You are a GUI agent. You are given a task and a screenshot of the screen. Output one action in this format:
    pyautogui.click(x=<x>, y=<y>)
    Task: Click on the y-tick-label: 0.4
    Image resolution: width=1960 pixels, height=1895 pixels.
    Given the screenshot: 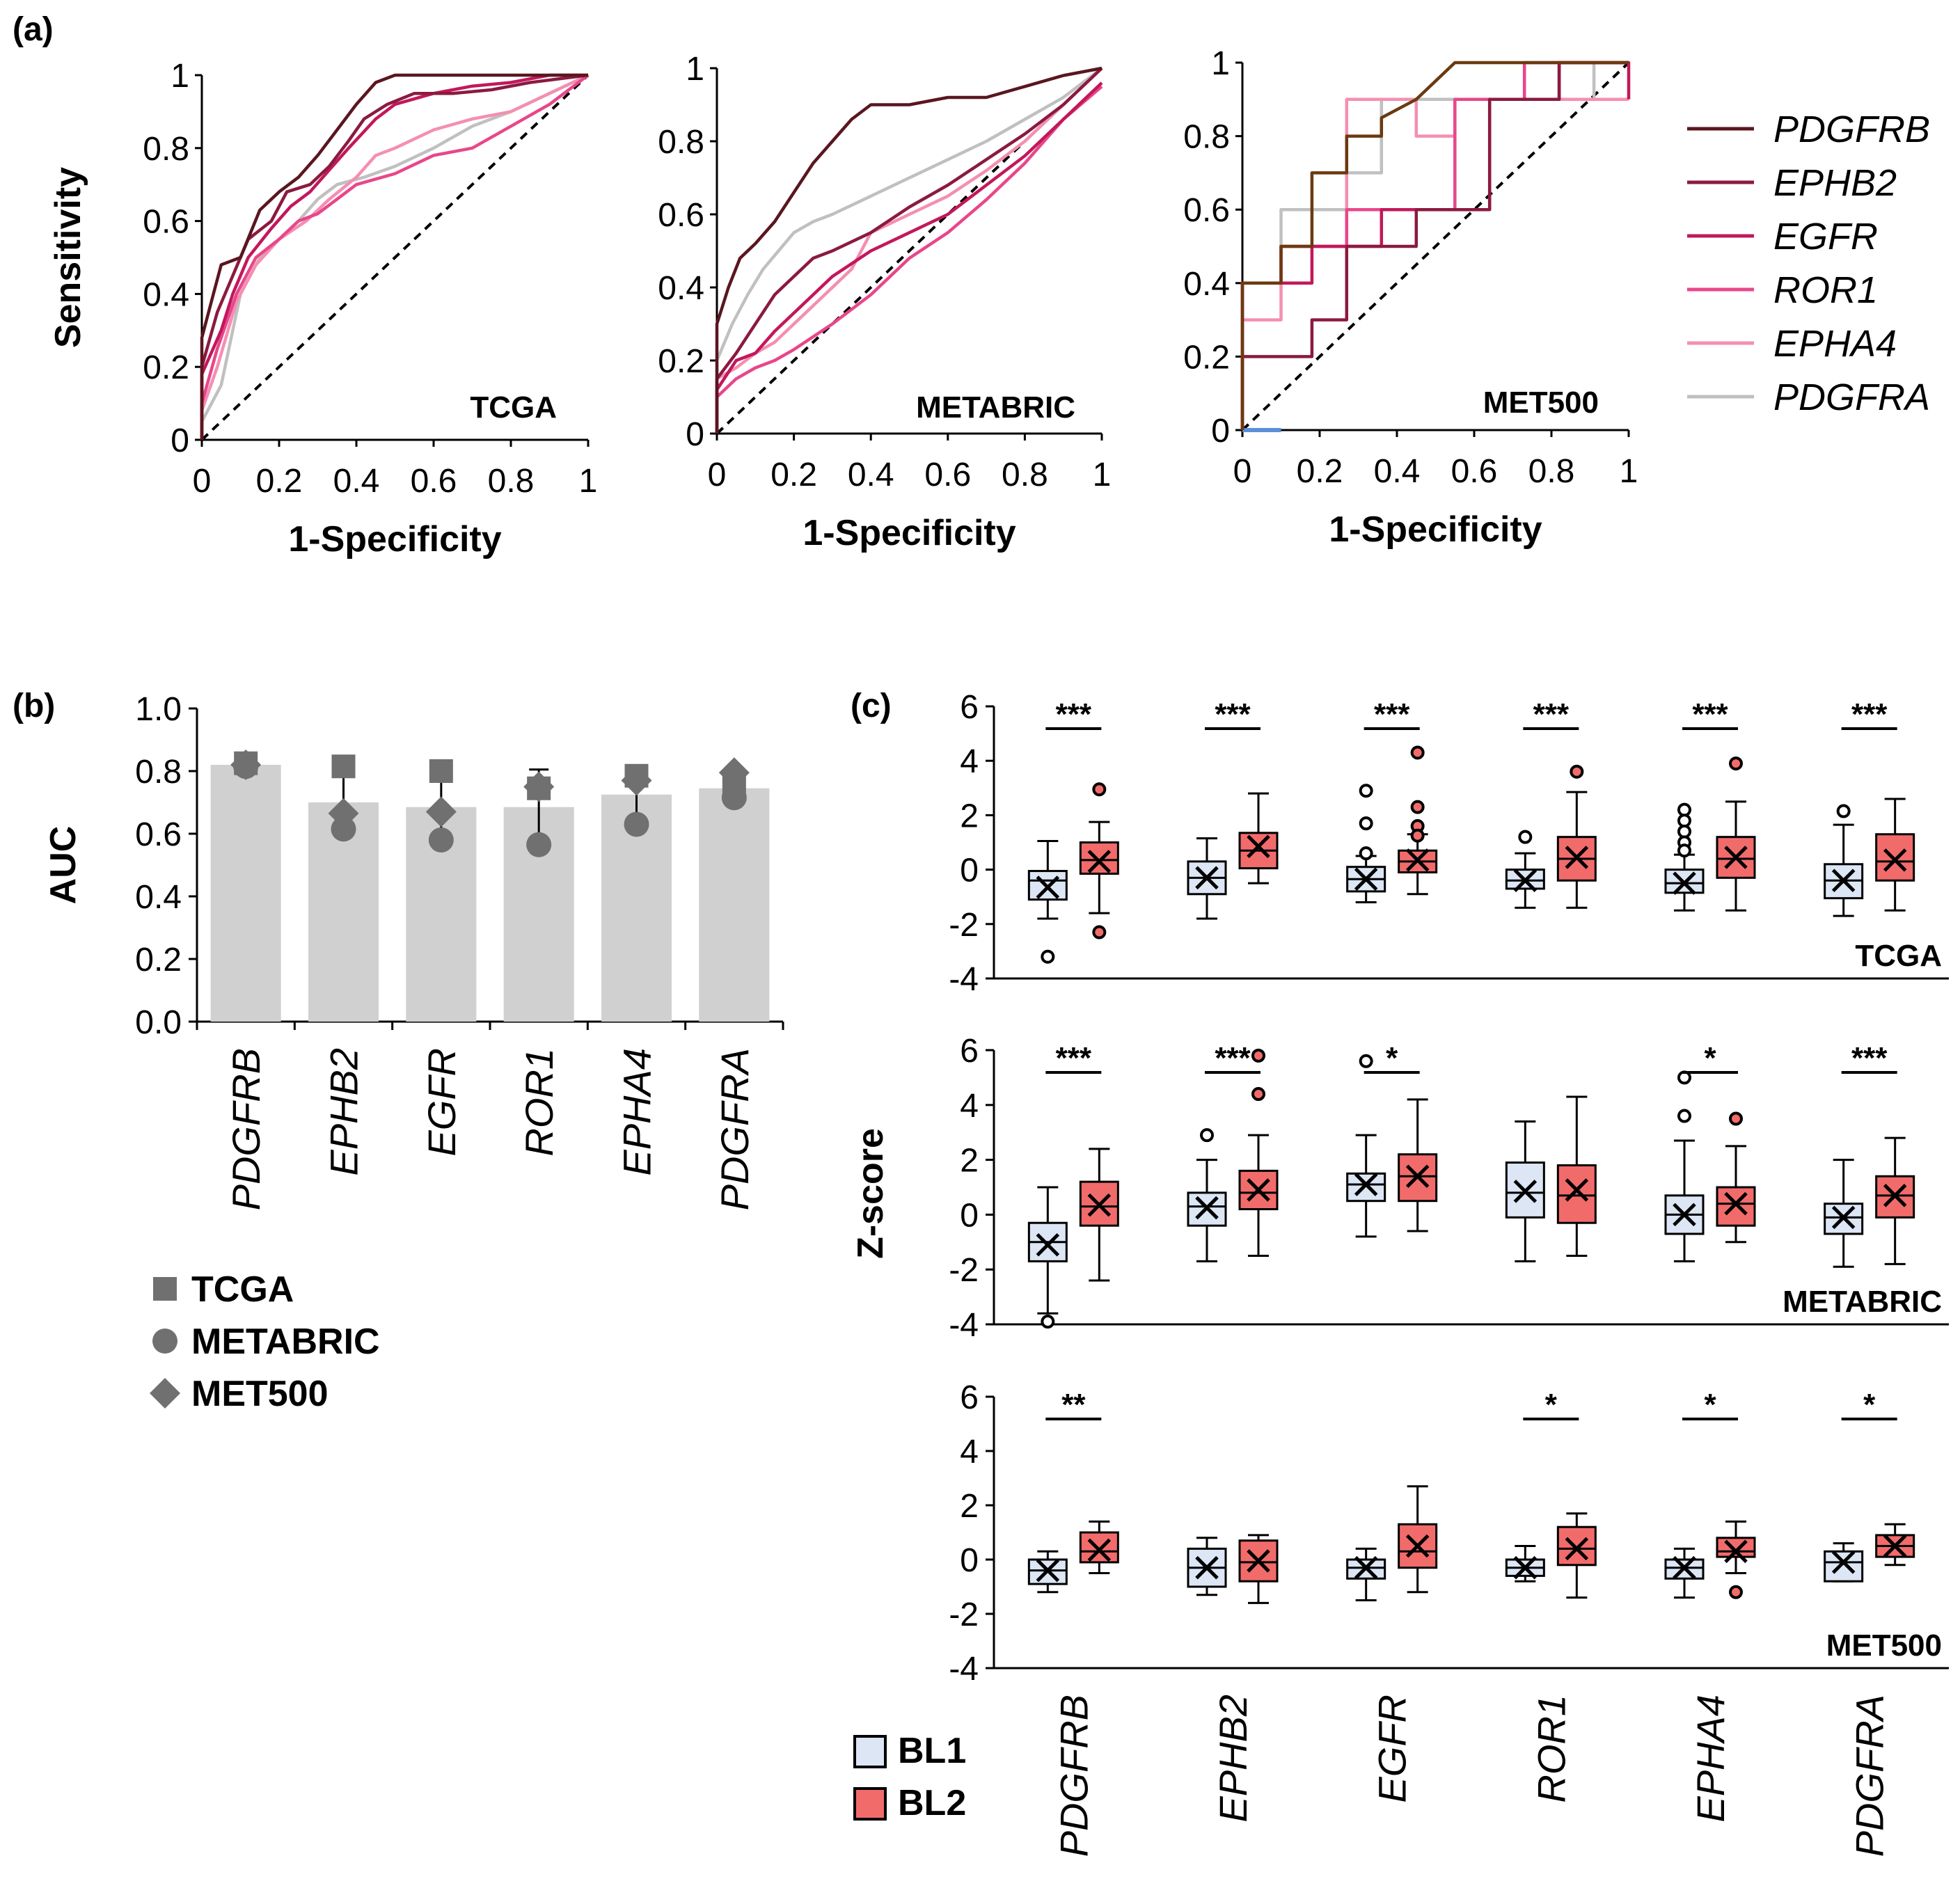 What is the action you would take?
    pyautogui.click(x=1206, y=284)
    